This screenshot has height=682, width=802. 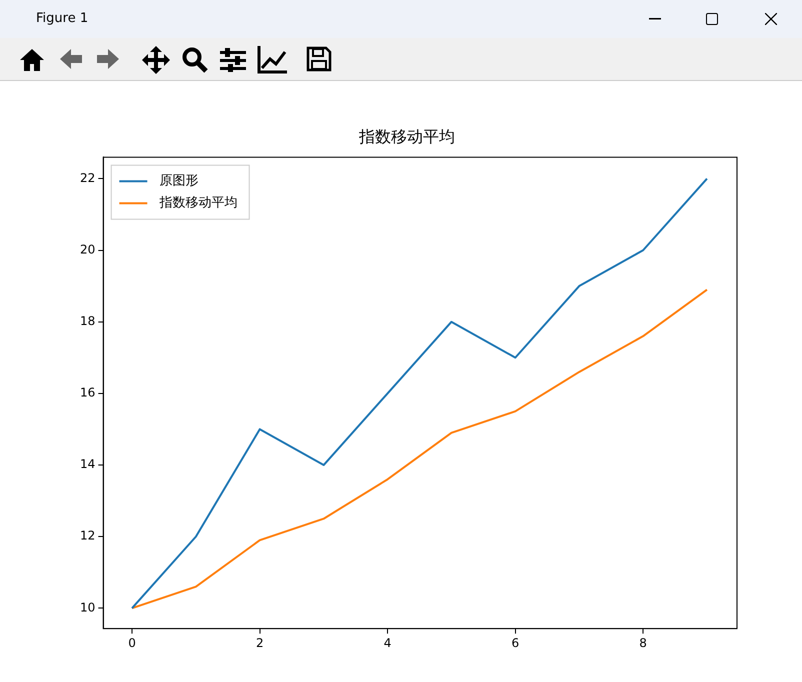 What do you see at coordinates (88, 249) in the screenshot?
I see `y-tick-label: 20` at bounding box center [88, 249].